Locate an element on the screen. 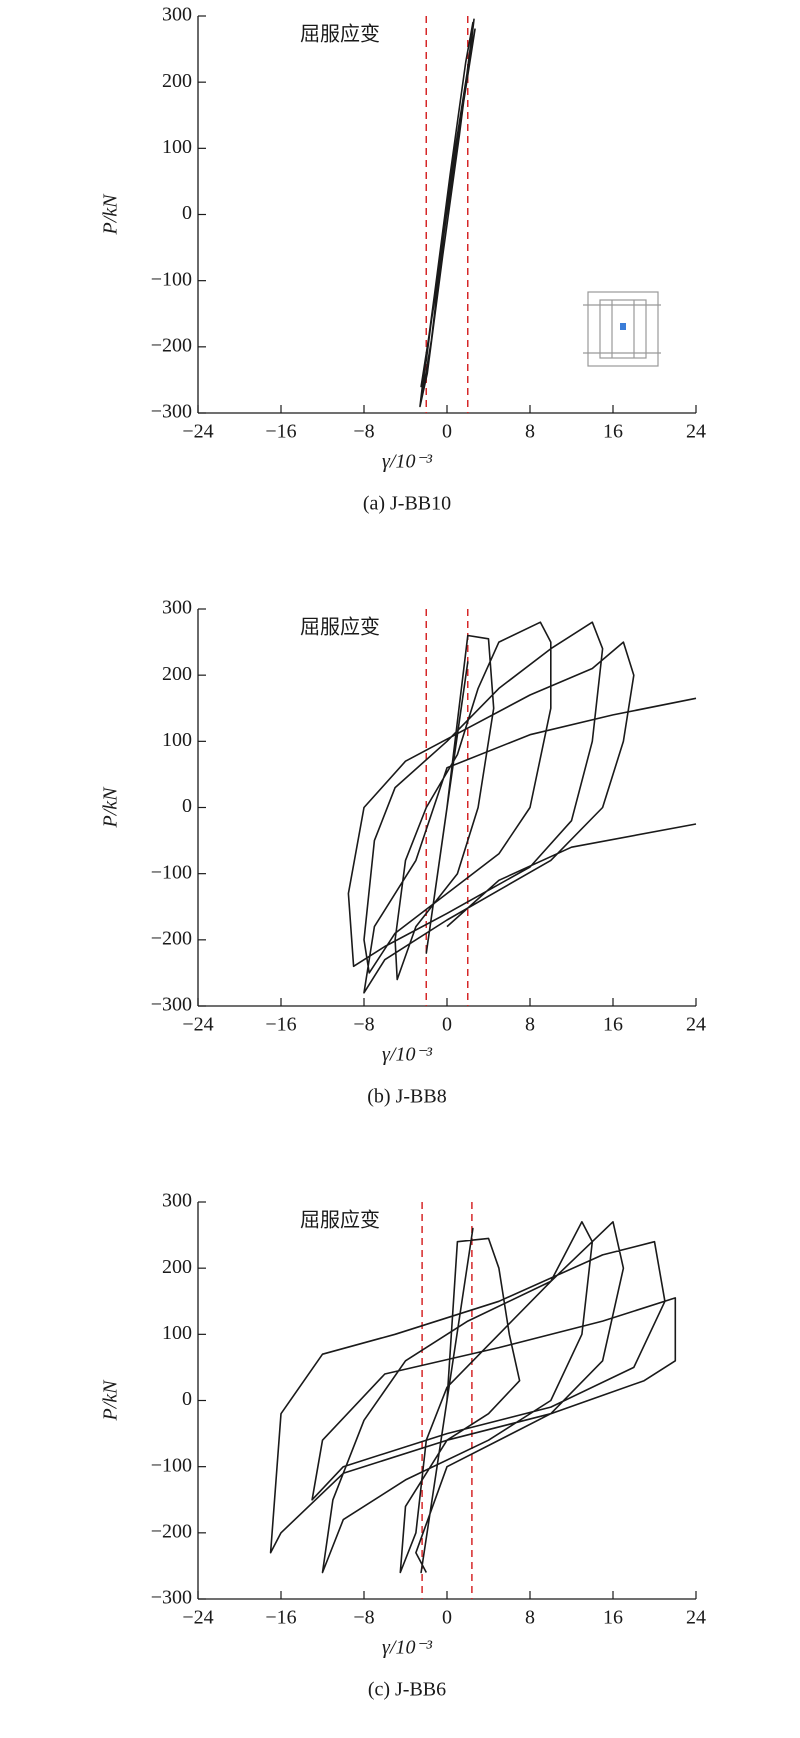  caption: (b) J-BB8 is located at coordinates (406, 1097).